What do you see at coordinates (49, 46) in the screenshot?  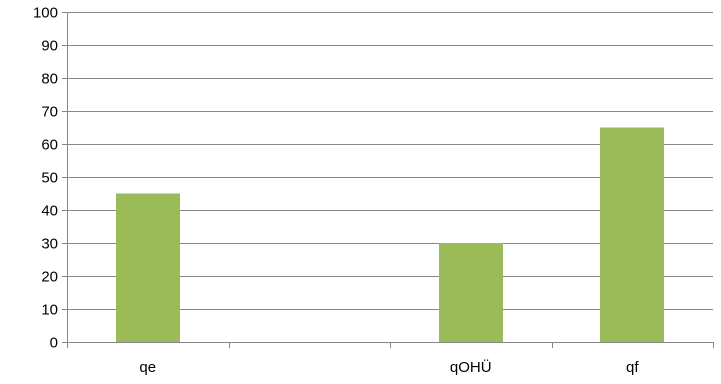 I see `y-tick-label: 90` at bounding box center [49, 46].